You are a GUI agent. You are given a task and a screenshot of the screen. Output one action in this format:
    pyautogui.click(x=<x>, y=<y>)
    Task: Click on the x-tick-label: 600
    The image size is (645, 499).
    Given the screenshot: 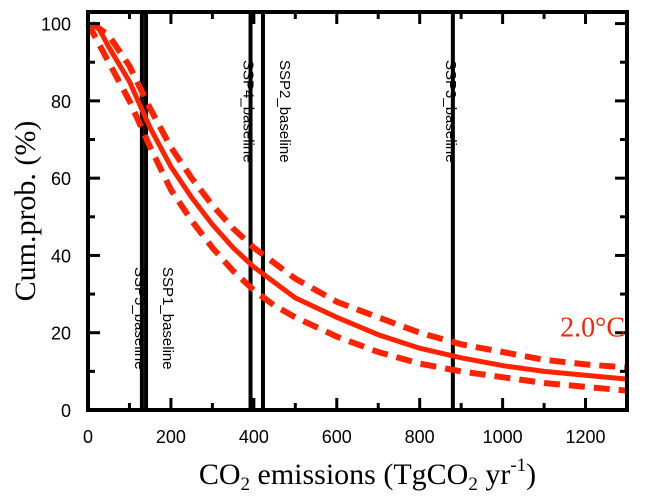 What is the action you would take?
    pyautogui.click(x=337, y=437)
    